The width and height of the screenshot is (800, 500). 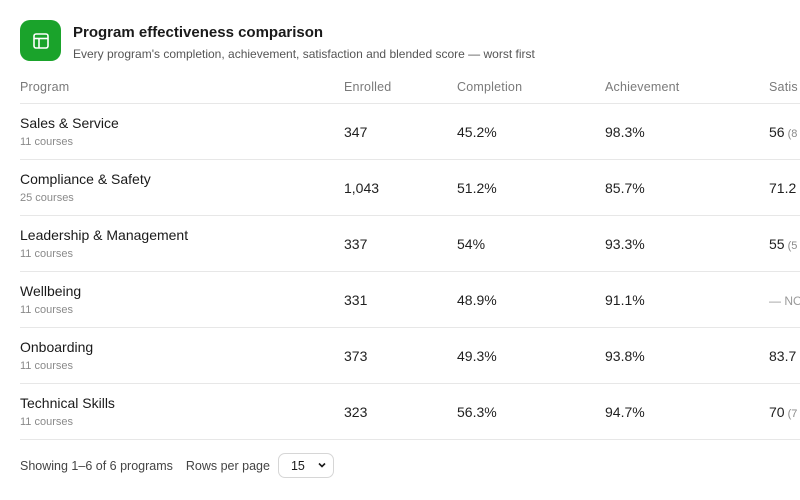 I want to click on achievement-value: 98.3%, so click(x=625, y=132).